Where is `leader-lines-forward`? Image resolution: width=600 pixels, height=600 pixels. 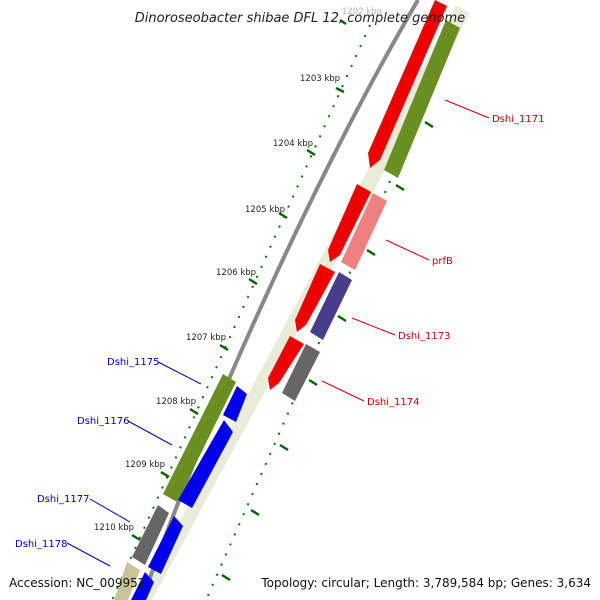 leader-lines-forward is located at coordinates (405, 250).